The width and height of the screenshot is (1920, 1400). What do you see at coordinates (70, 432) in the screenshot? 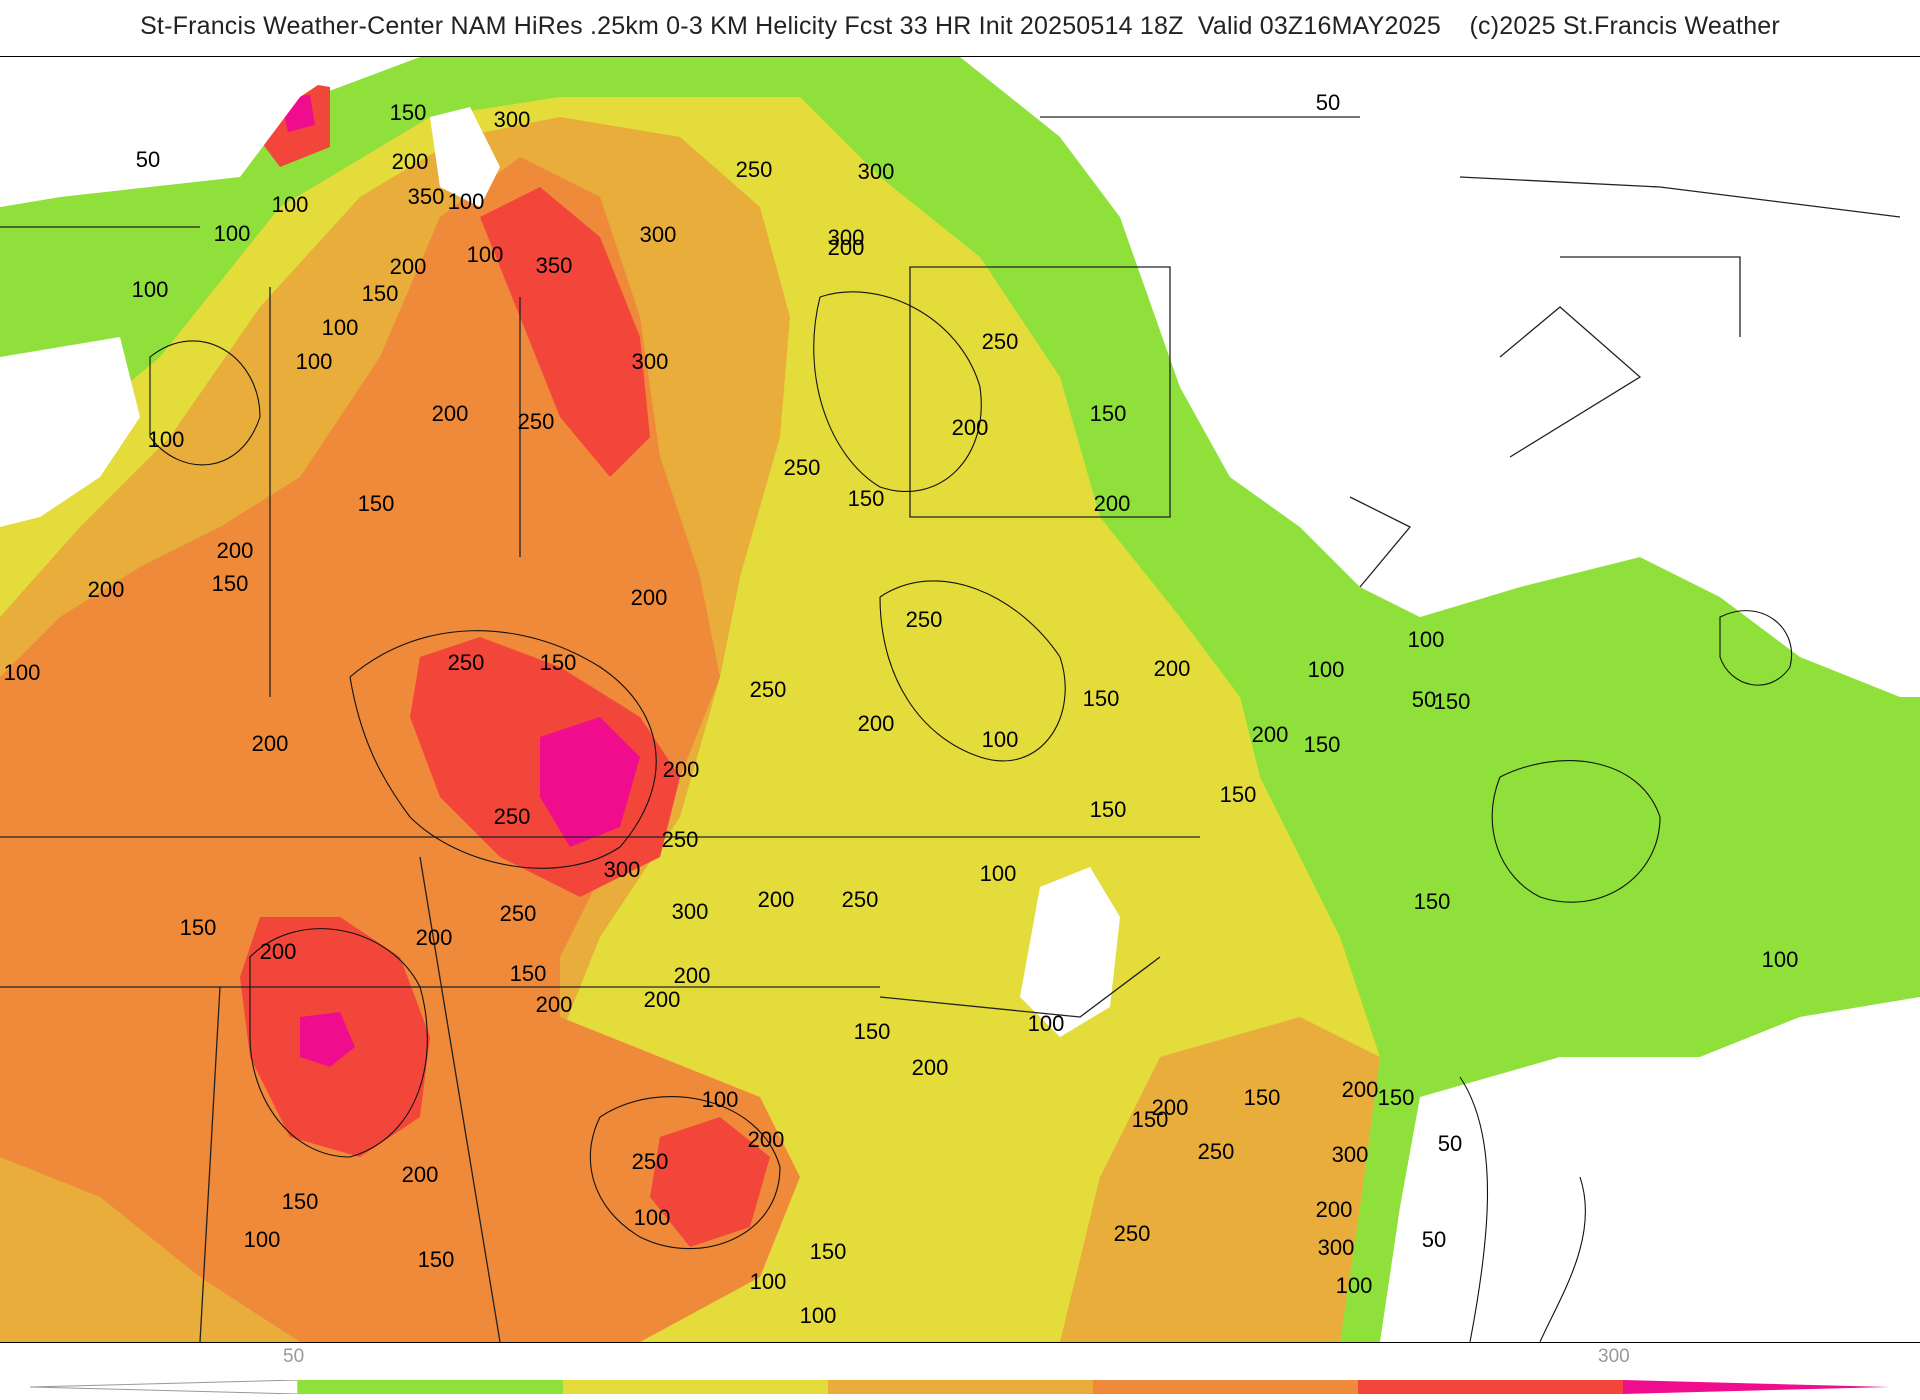
I see `gap-w` at bounding box center [70, 432].